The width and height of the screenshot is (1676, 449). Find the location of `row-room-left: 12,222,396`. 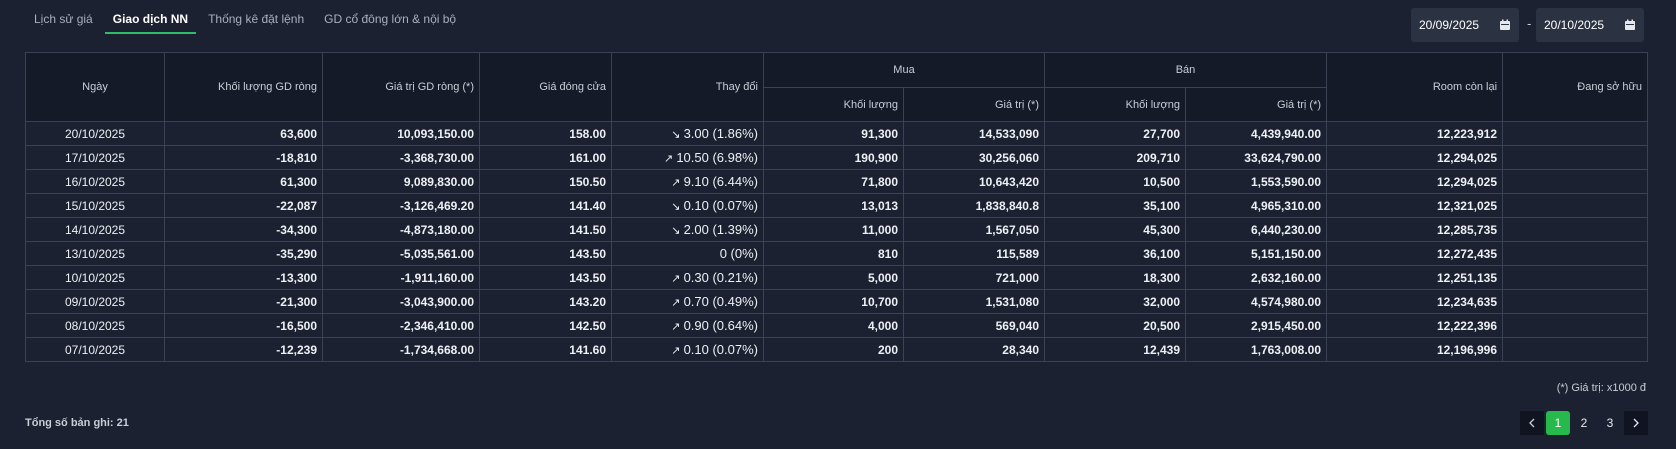

row-room-left: 12,222,396 is located at coordinates (1415, 325).